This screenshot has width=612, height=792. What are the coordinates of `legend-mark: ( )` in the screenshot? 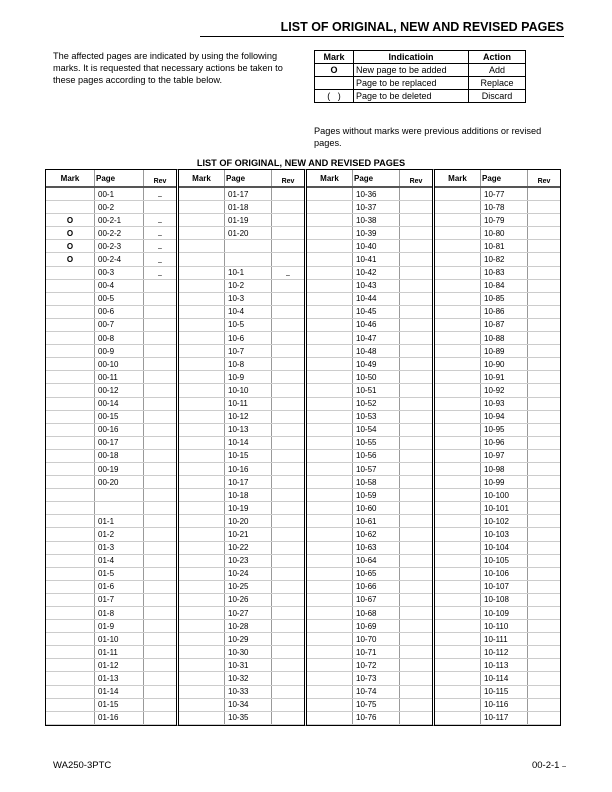 It's located at (334, 96).